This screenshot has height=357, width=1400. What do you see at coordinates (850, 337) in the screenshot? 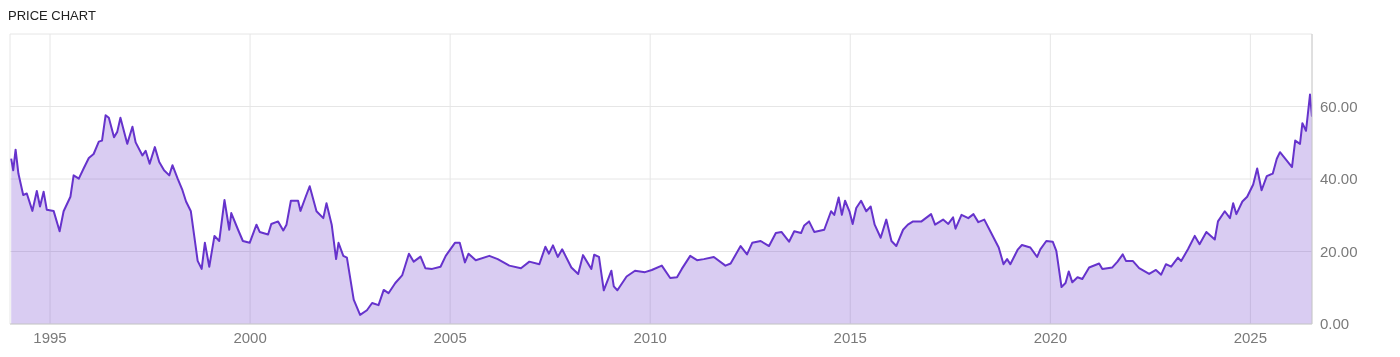
I see `x-tick-label: 2015` at bounding box center [850, 337].